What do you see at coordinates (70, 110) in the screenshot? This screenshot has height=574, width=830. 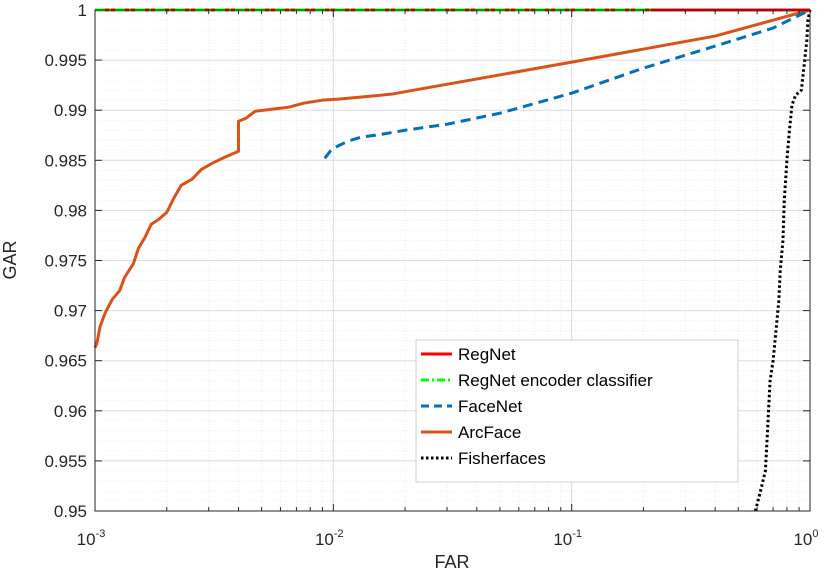 I see `y-tick-label: 0.99` at bounding box center [70, 110].